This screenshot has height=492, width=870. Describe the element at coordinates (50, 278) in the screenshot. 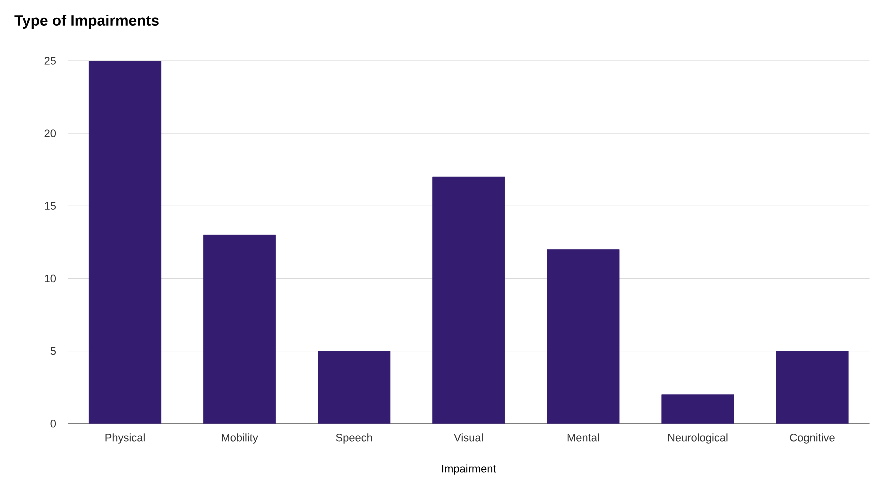

I see `y-tick-label: 10` at that location.